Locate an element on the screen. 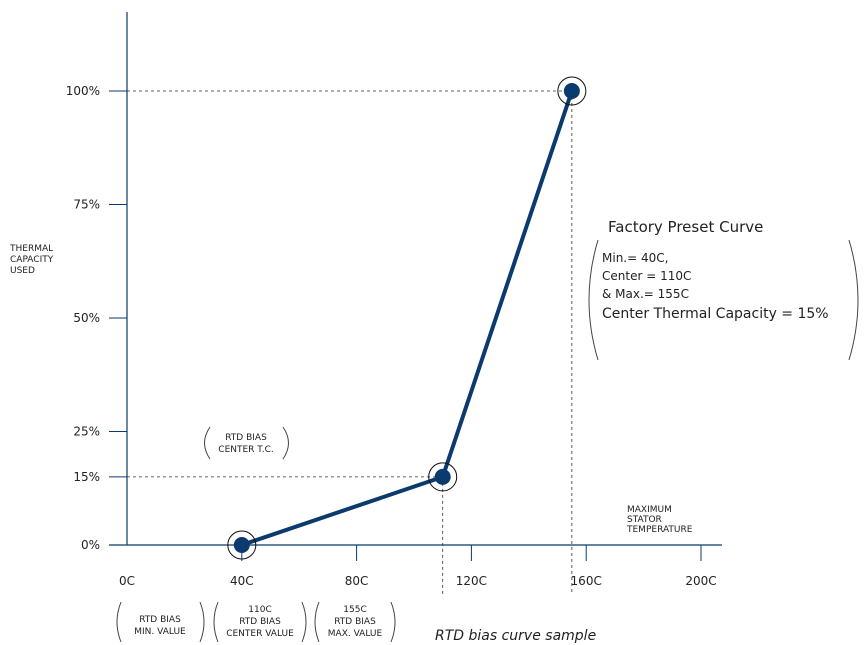  y-tick-label: 75% is located at coordinates (86, 205).